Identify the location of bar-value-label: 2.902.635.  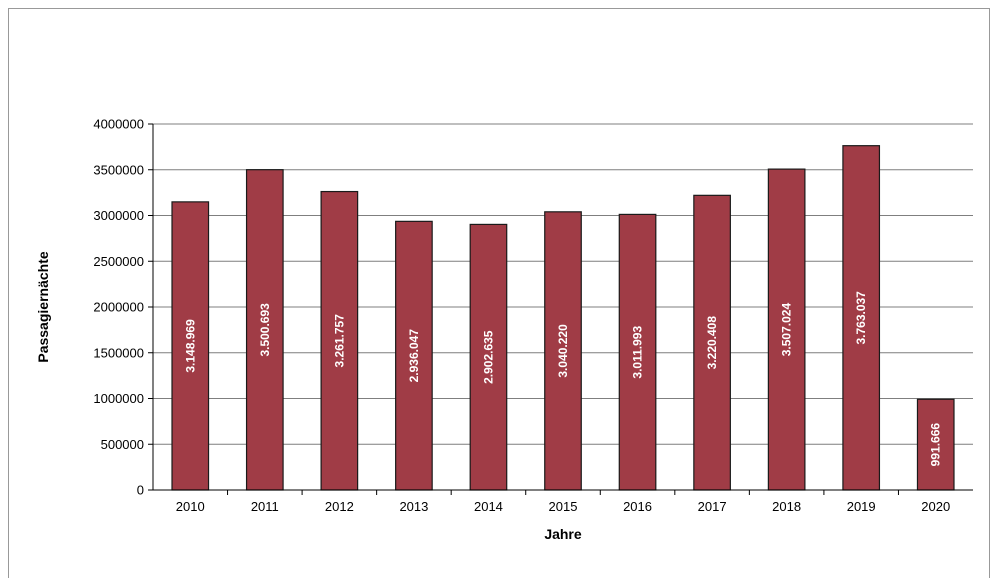
(488, 357).